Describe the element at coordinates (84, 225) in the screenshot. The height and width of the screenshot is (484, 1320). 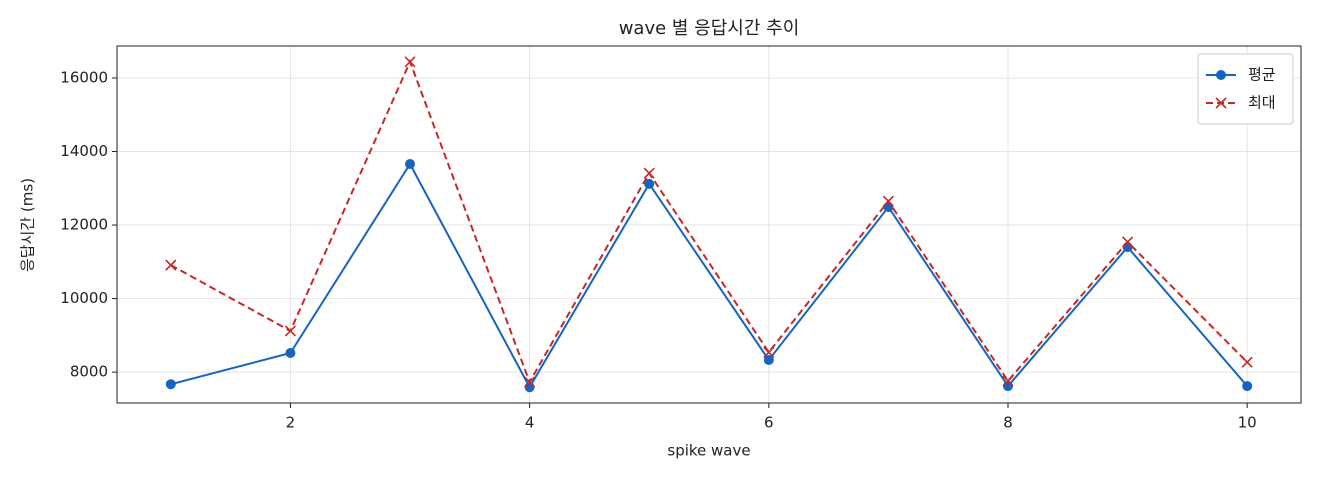
I see `y-tick-label: 12000` at that location.